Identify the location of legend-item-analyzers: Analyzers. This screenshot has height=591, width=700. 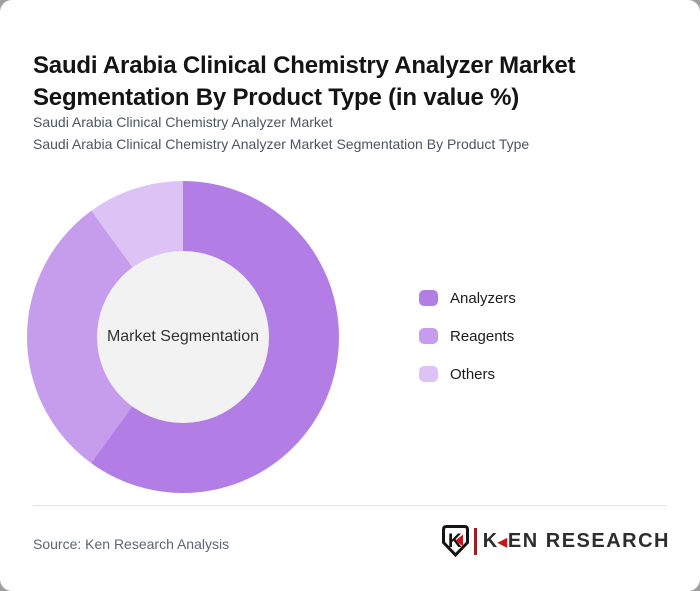
(467, 298).